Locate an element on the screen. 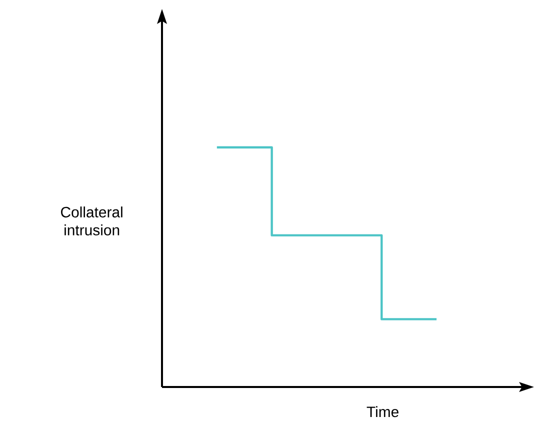  x-axis-title: Time is located at coordinates (382, 412).